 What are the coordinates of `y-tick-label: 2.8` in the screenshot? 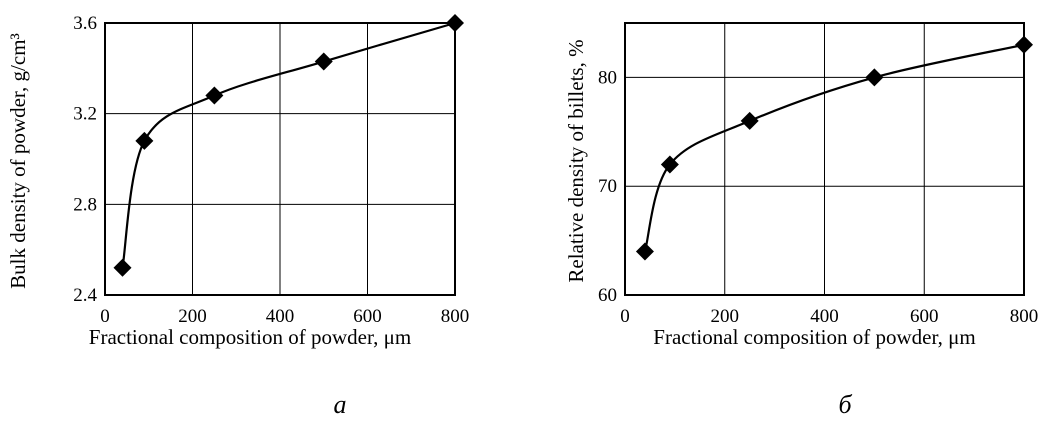 It's located at (85, 204).